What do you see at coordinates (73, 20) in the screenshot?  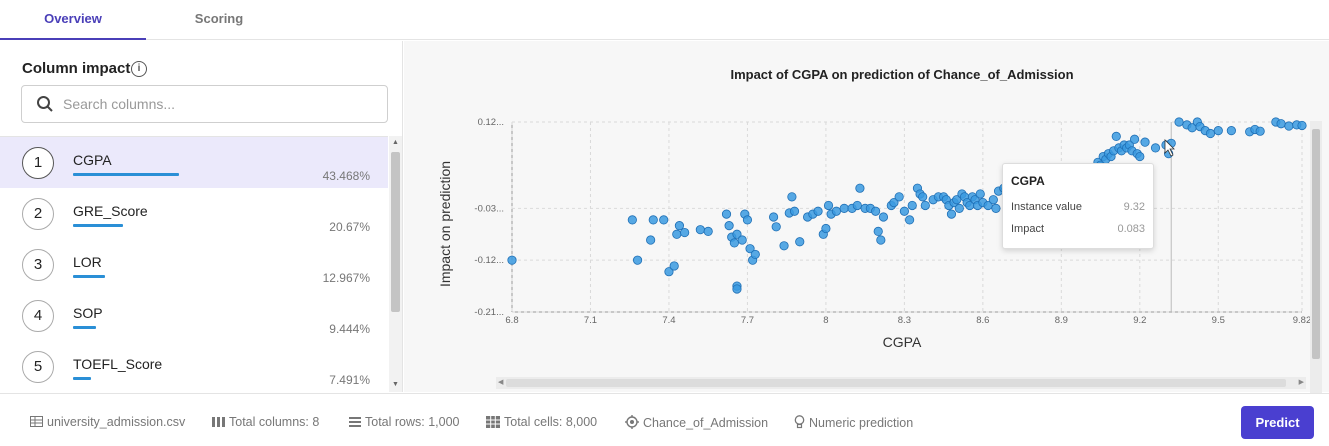 I see `tab-overview: Overview` at bounding box center [73, 20].